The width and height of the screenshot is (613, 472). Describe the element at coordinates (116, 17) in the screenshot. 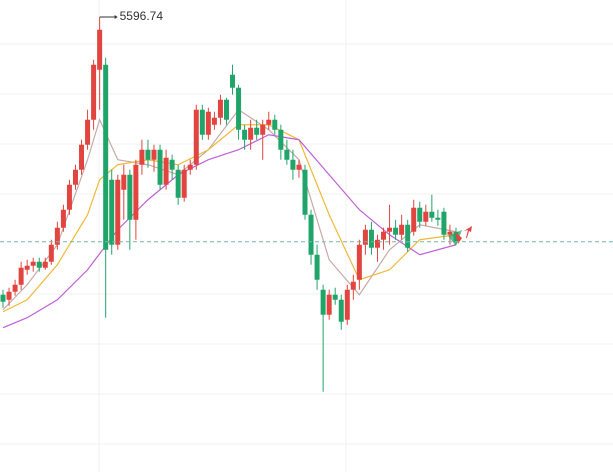

I see `max-pointer-head` at that location.